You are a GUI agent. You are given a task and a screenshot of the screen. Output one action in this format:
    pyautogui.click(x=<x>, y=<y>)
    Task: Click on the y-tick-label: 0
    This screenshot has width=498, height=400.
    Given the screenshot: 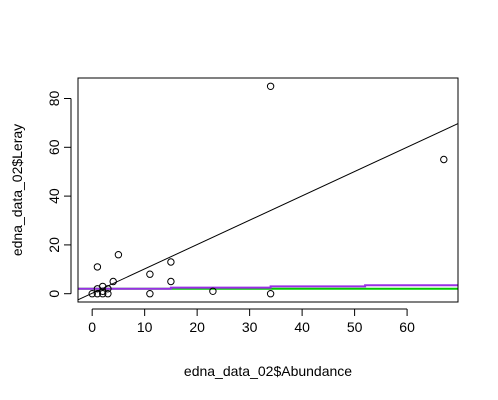 What is the action you would take?
    pyautogui.click(x=54, y=294)
    